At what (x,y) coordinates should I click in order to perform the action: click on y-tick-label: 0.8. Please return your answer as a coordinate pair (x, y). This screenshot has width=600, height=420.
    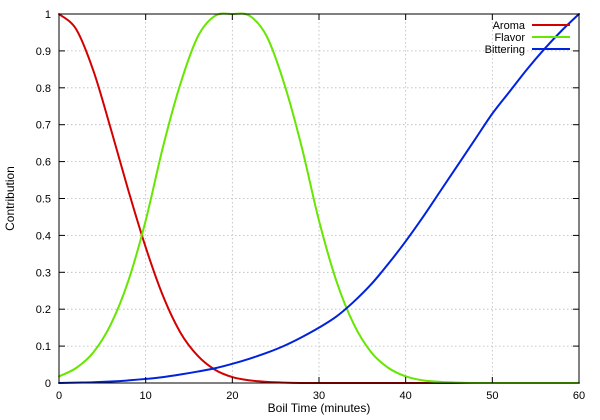
    Looking at the image, I should click on (43, 89).